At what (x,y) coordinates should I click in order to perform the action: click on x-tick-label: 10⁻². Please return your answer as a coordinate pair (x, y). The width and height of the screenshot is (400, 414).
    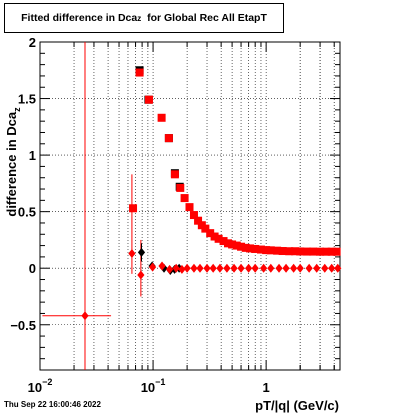
    Looking at the image, I should click on (40, 386).